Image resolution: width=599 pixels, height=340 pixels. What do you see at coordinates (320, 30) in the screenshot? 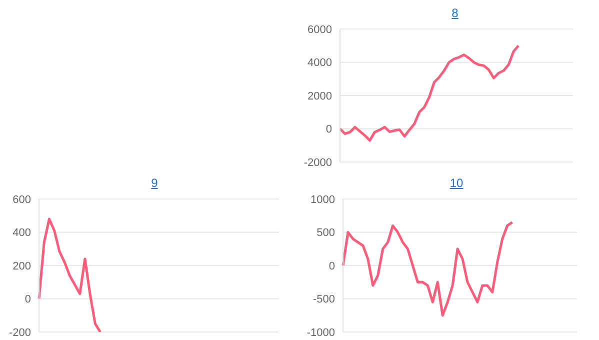
I see `y-tick-label: 6000` at bounding box center [320, 30].